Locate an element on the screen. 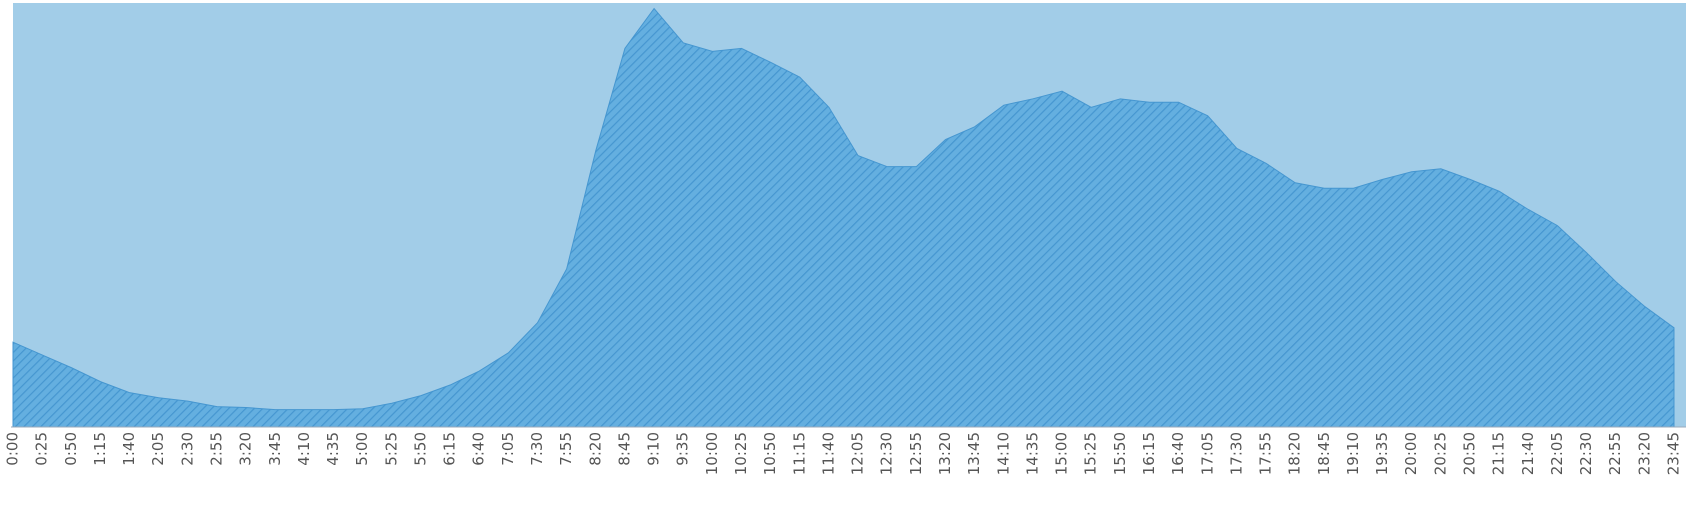 This screenshot has height=507, width=1688. x-tick-label: 4:10 is located at coordinates (304, 449).